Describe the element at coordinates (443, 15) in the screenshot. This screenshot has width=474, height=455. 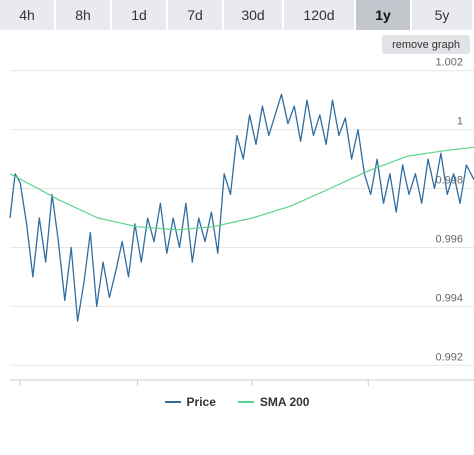
I see `tab-5y: 5y` at that location.